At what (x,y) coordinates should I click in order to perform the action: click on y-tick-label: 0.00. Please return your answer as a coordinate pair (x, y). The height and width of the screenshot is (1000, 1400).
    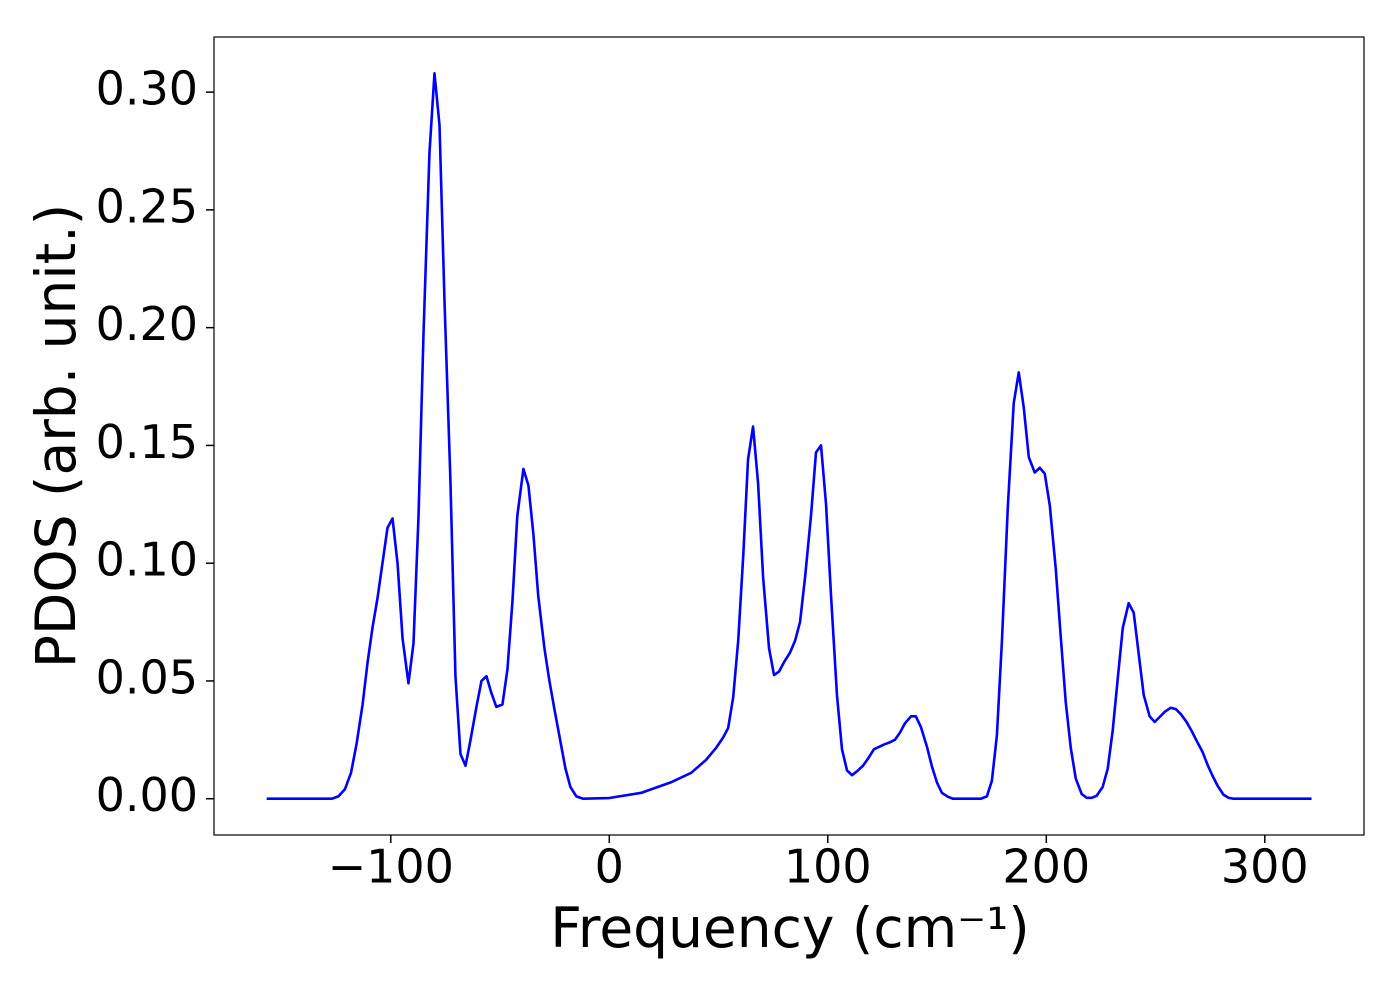
    Looking at the image, I should click on (147, 795).